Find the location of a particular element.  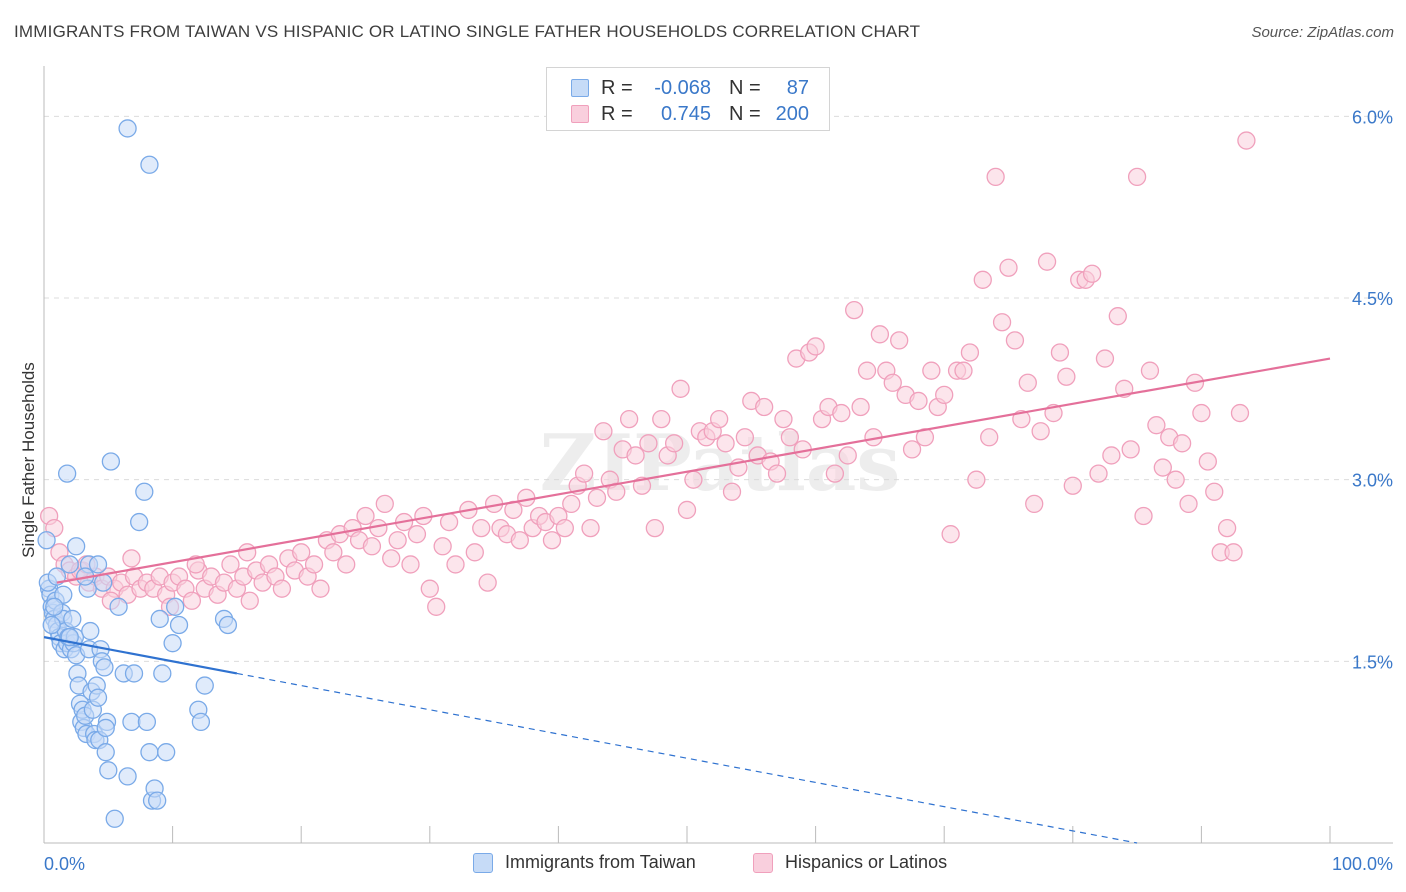

legend-n-label: N = is located at coordinates (745, 113).